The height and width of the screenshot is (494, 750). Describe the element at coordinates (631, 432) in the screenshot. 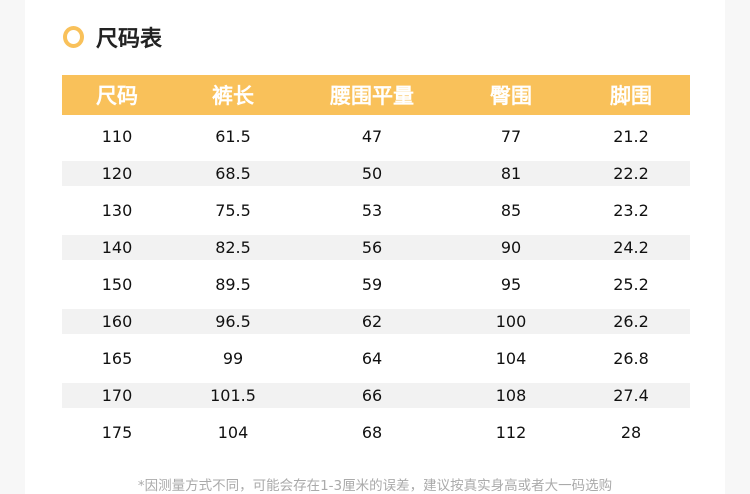

I see `table-cell: 28` at that location.